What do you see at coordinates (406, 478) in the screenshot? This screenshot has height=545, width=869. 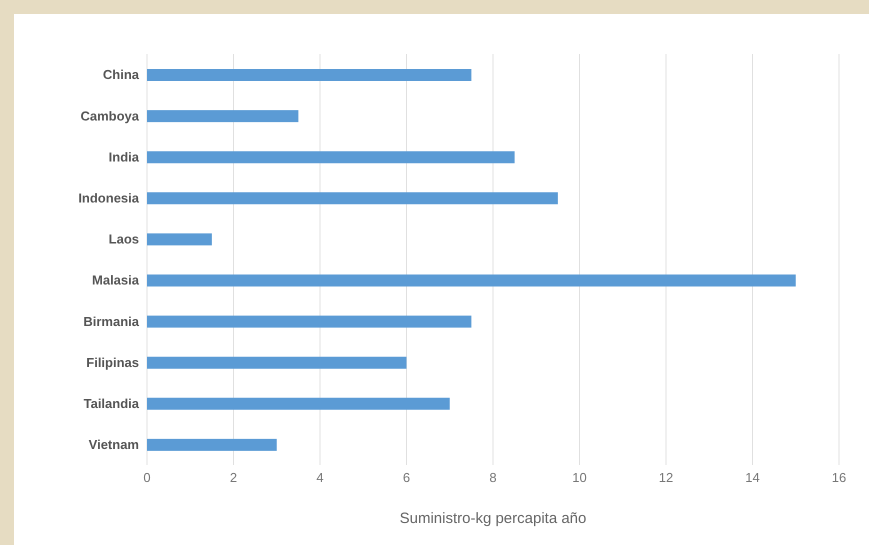 I see `x-tick-label: 6` at bounding box center [406, 478].